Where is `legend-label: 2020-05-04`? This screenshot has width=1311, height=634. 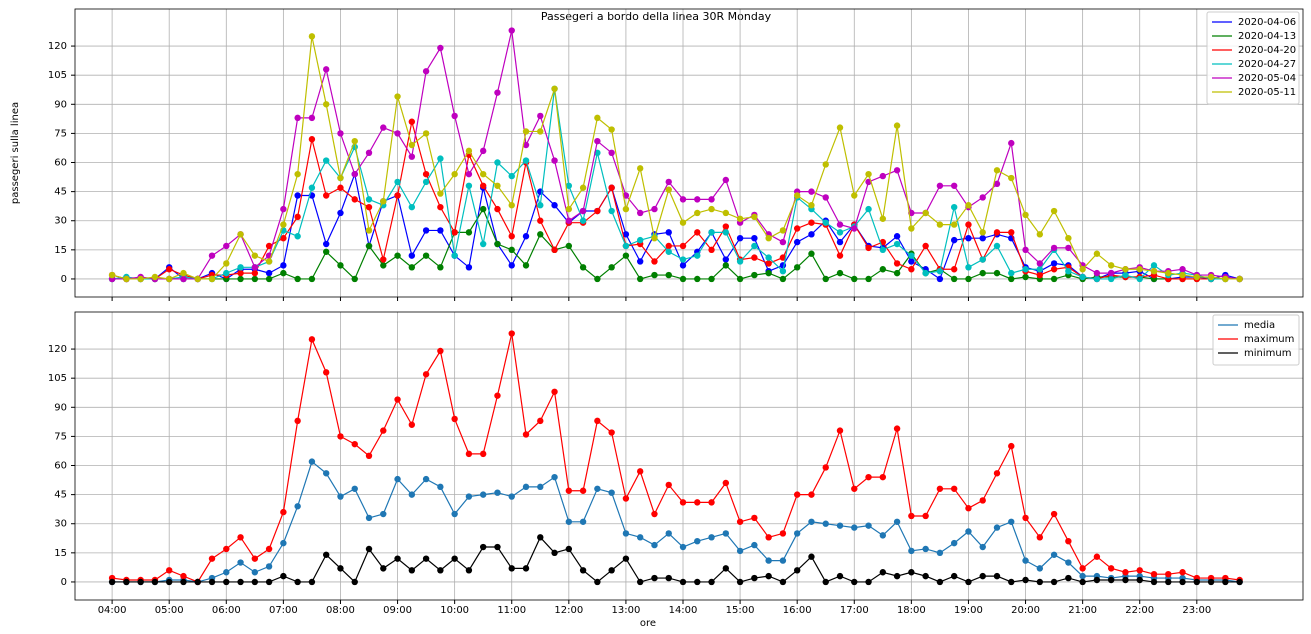
legend-label: 2020-05-04 is located at coordinates (1267, 78).